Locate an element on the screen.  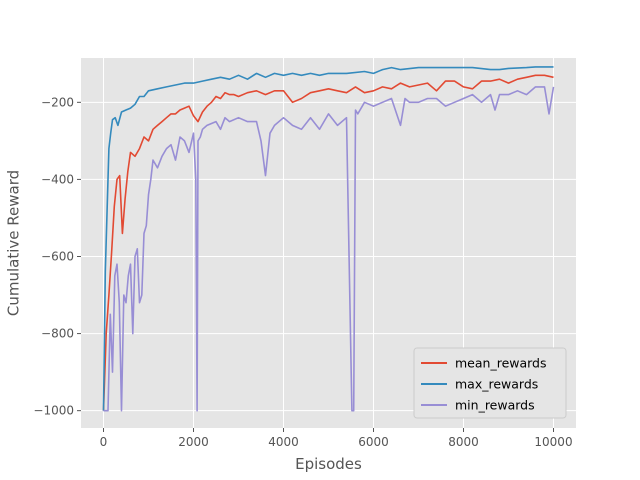
legend-label: min_rewards is located at coordinates (495, 405).